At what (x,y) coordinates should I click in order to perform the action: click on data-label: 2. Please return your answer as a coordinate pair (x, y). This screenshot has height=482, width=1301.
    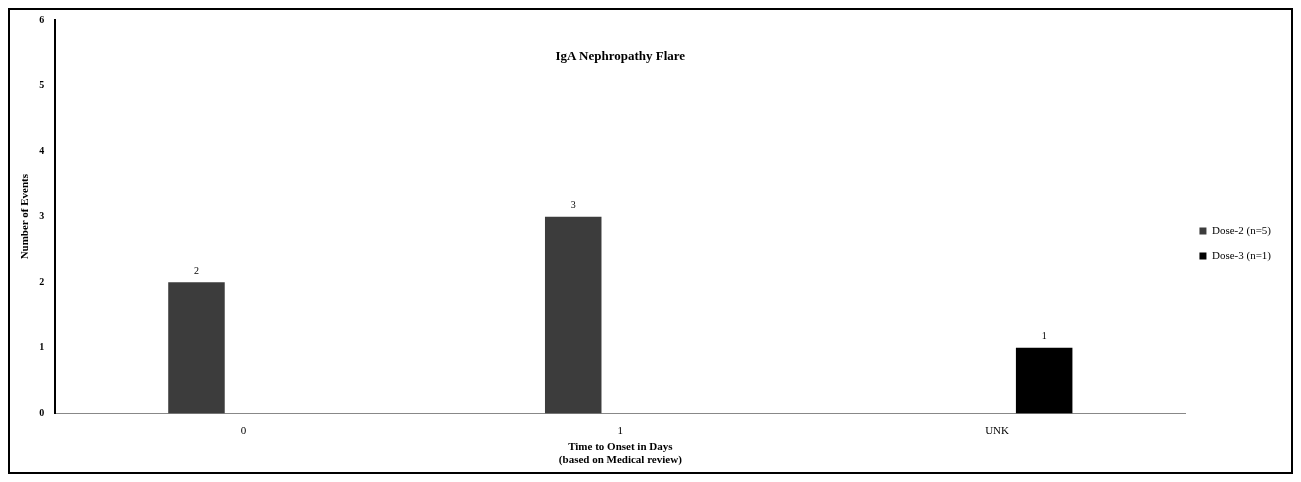
    Looking at the image, I should click on (196, 270).